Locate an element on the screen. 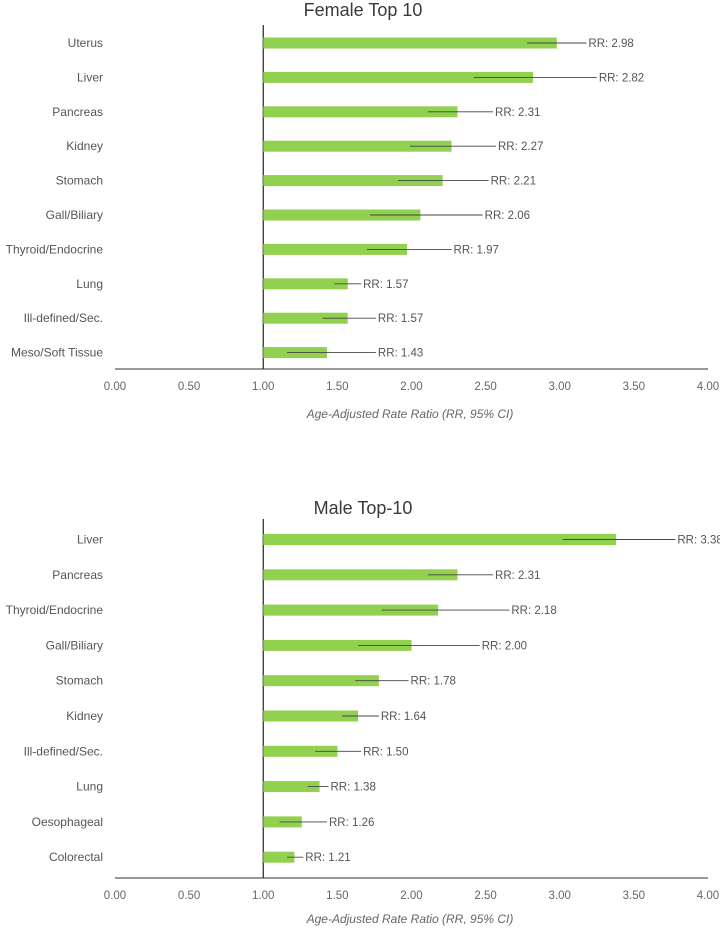 The image size is (720, 930). value-label: RR: 1.26 is located at coordinates (351, 823).